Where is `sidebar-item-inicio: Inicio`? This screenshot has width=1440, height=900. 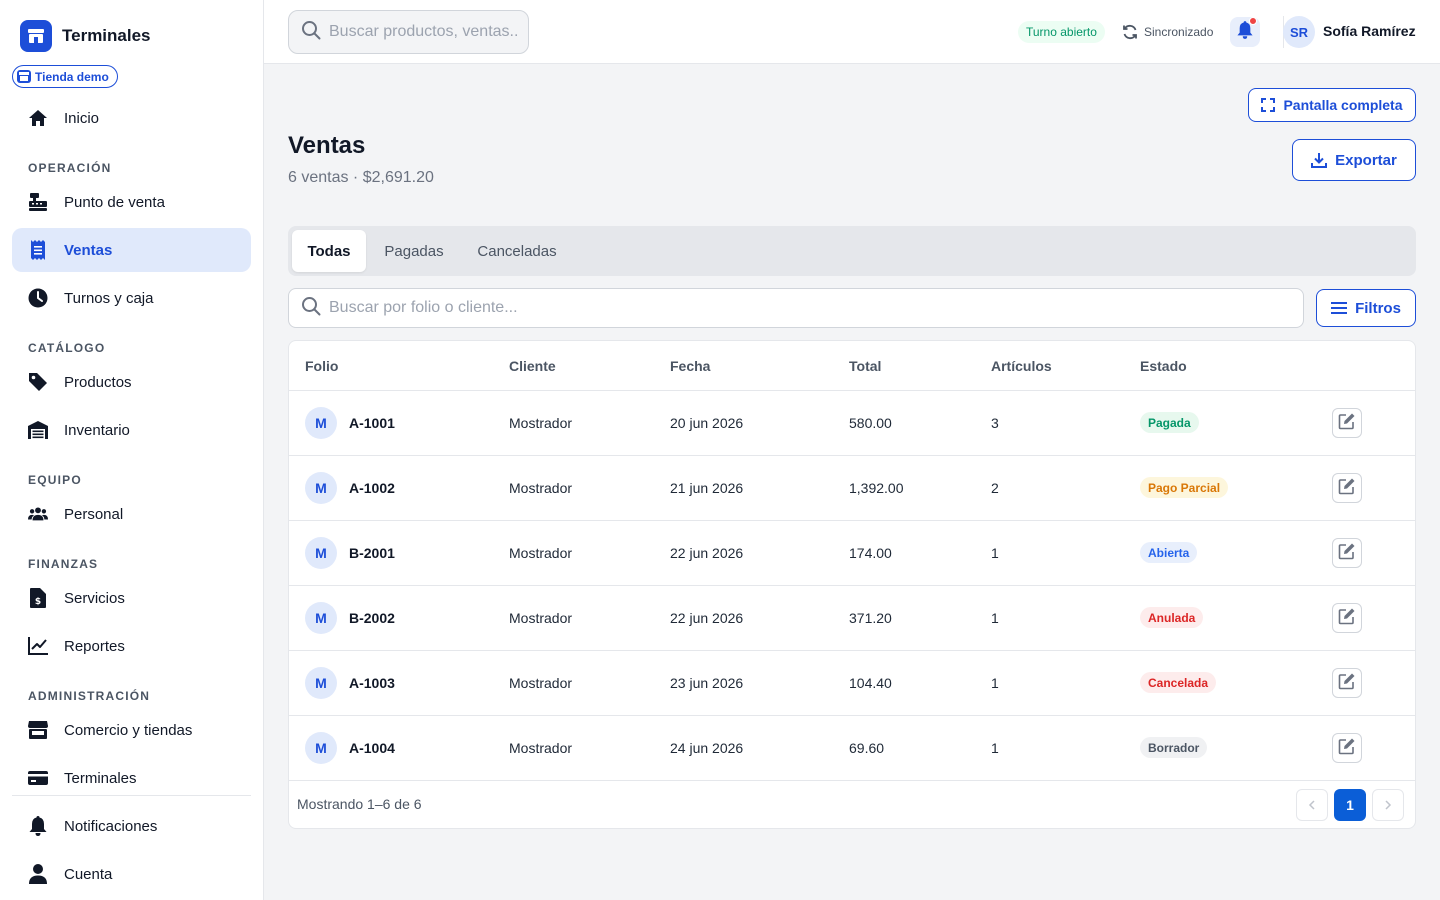 sidebar-item-inicio: Inicio is located at coordinates (131, 118).